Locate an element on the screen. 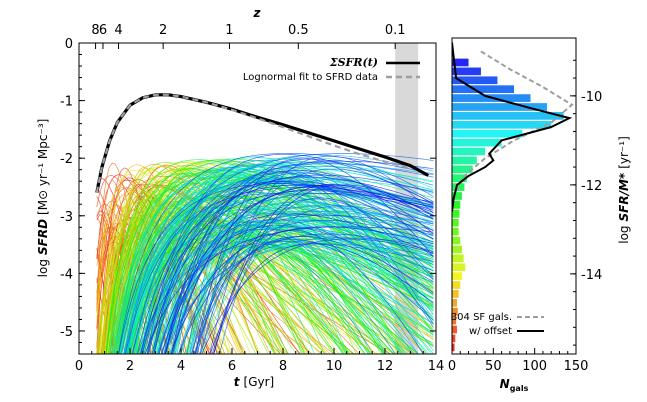 Image resolution: width=647 pixels, height=402 pixels. y-tick-label: -2 is located at coordinates (66, 159).